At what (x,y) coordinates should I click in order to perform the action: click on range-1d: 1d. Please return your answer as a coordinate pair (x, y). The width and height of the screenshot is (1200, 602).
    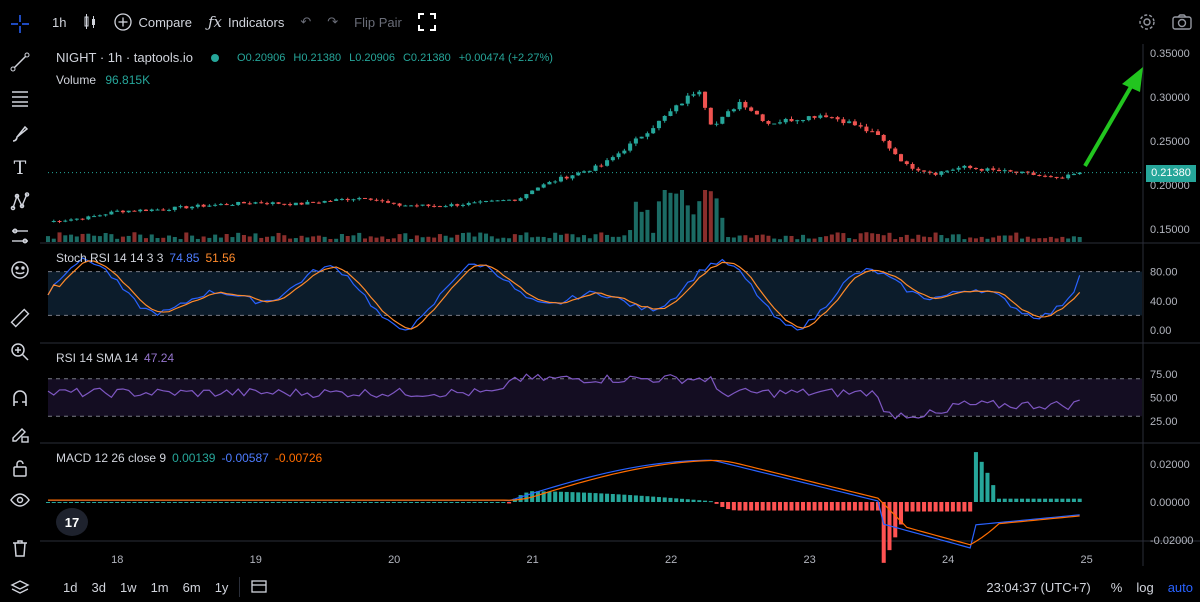
    Looking at the image, I should click on (70, 587).